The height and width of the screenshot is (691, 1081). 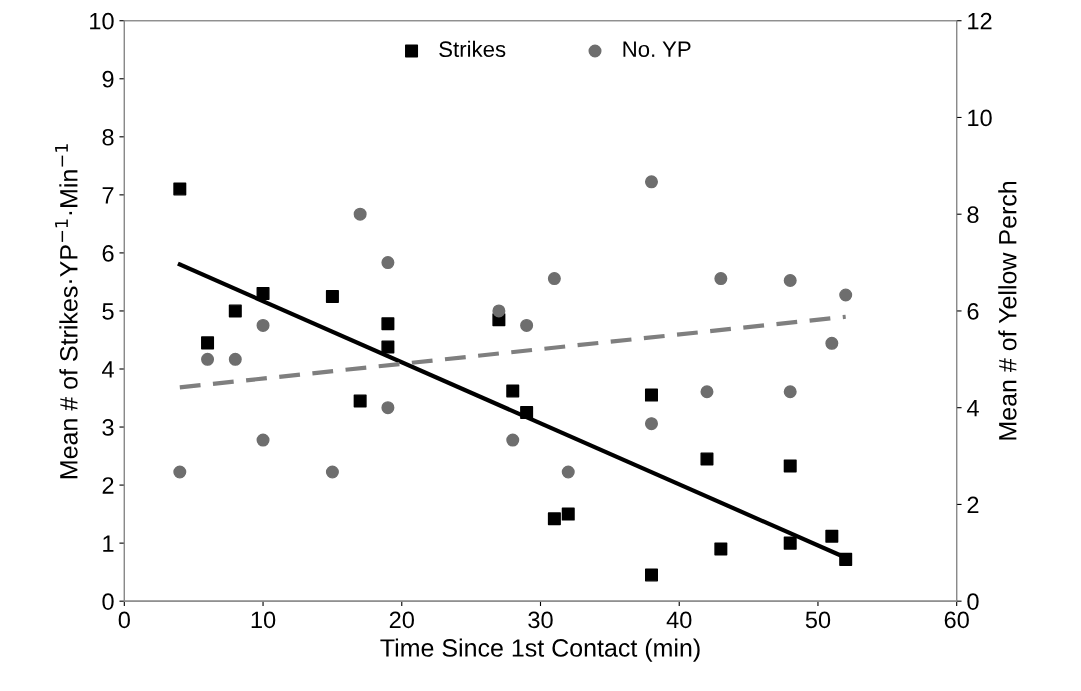 What do you see at coordinates (973, 311) in the screenshot?
I see `y2-tick-label: 6` at bounding box center [973, 311].